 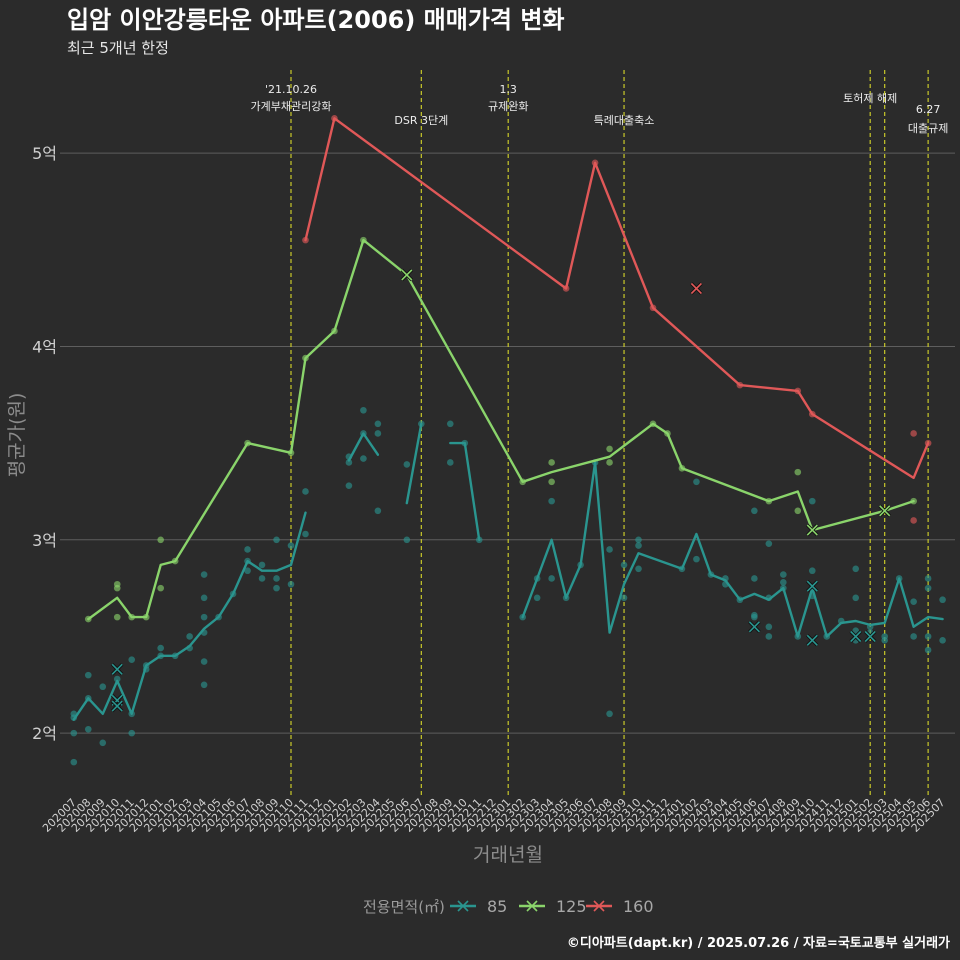 What do you see at coordinates (404, 907) in the screenshot?
I see `legend-title: 전용면적(㎡)` at bounding box center [404, 907].